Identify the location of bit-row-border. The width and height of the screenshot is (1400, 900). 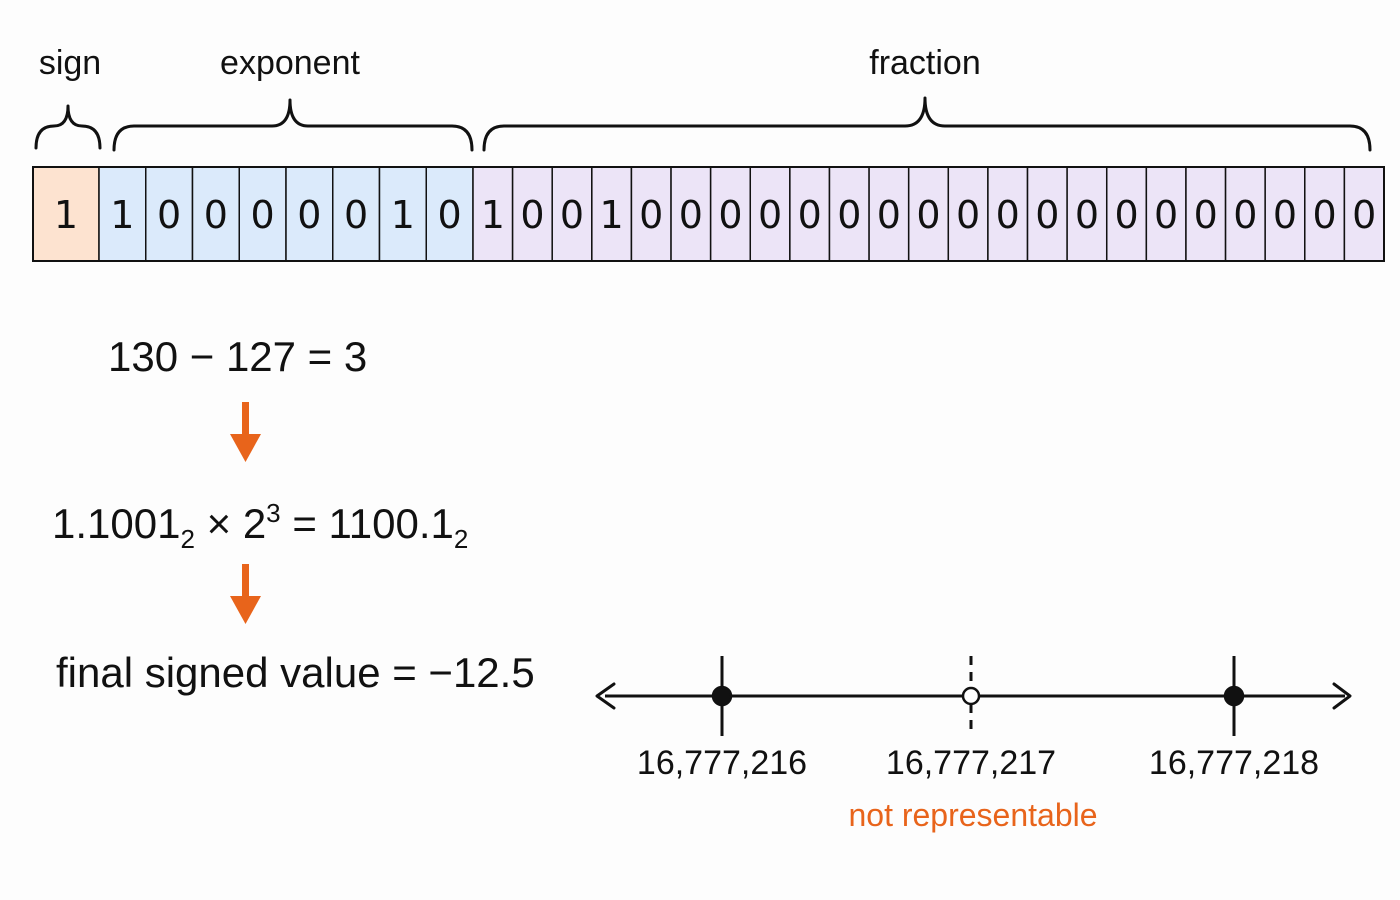
(708, 214).